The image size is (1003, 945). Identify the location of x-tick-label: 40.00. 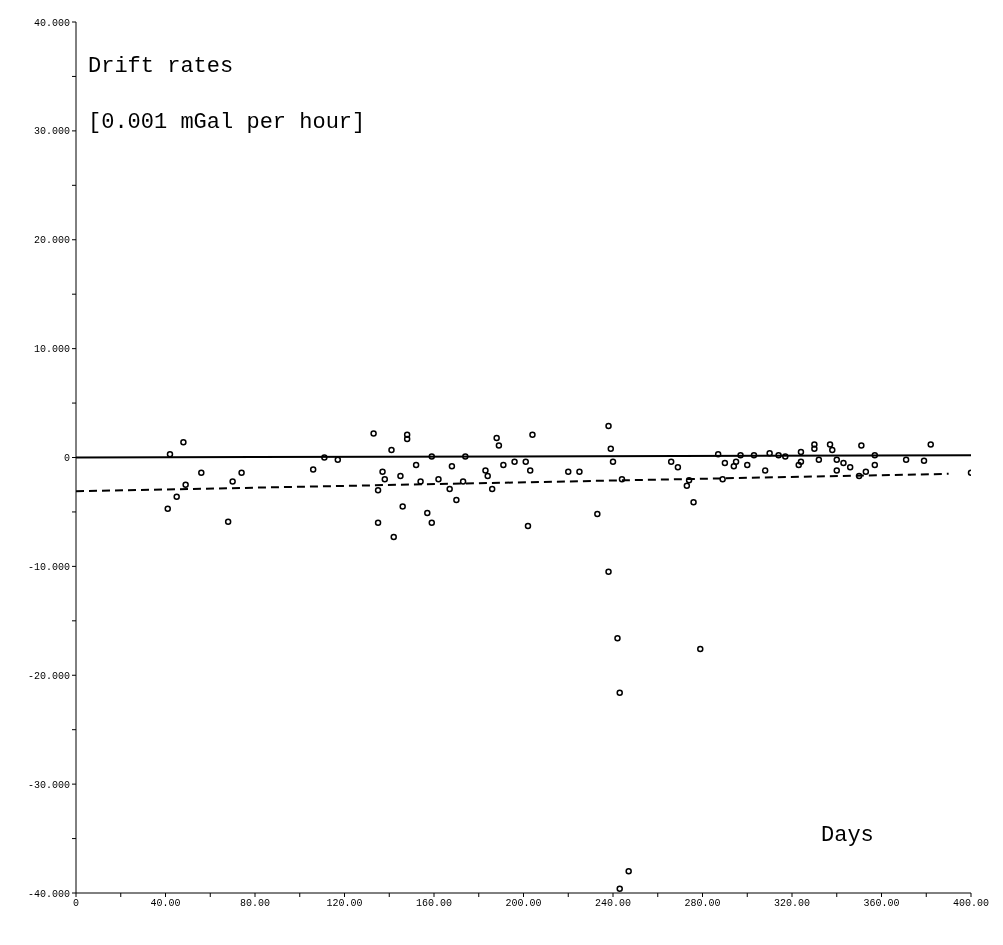
(165, 904).